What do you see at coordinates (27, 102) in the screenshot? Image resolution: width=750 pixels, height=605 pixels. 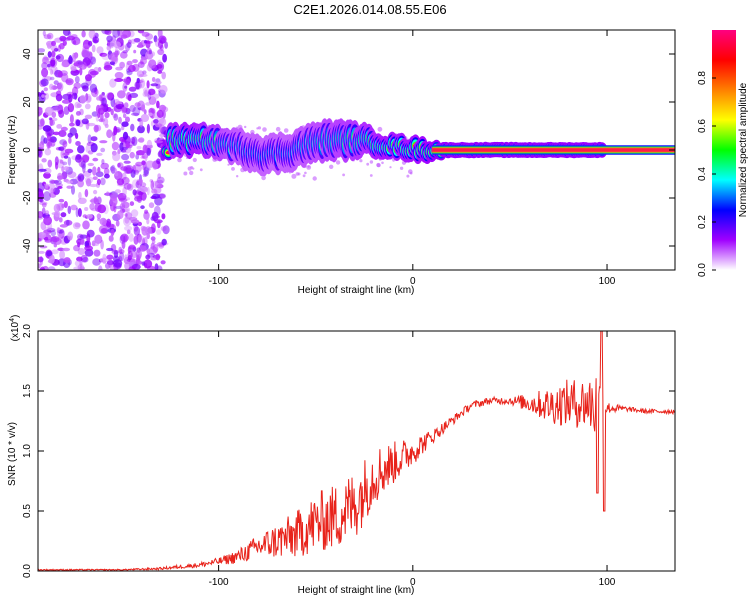 I see `y-tick-label: 20` at bounding box center [27, 102].